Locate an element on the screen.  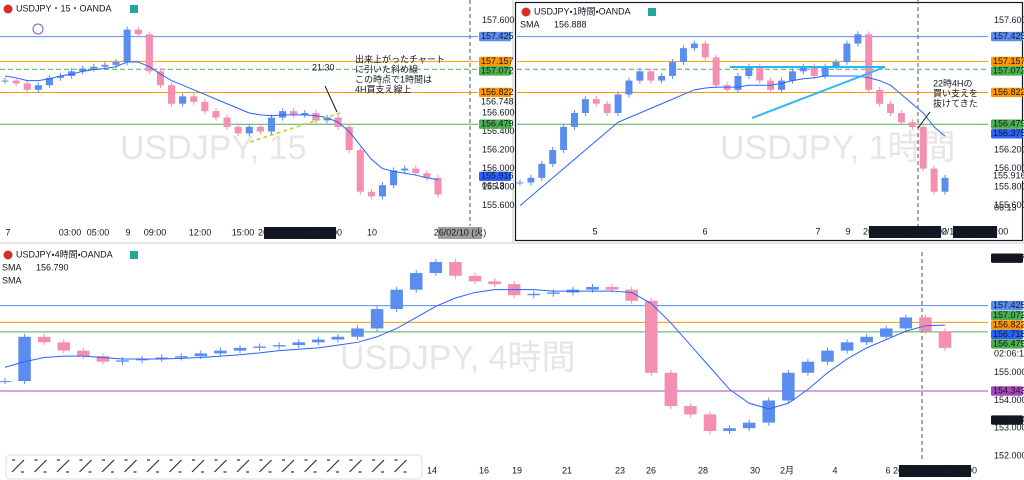
toolbar is located at coordinates (214, 467).